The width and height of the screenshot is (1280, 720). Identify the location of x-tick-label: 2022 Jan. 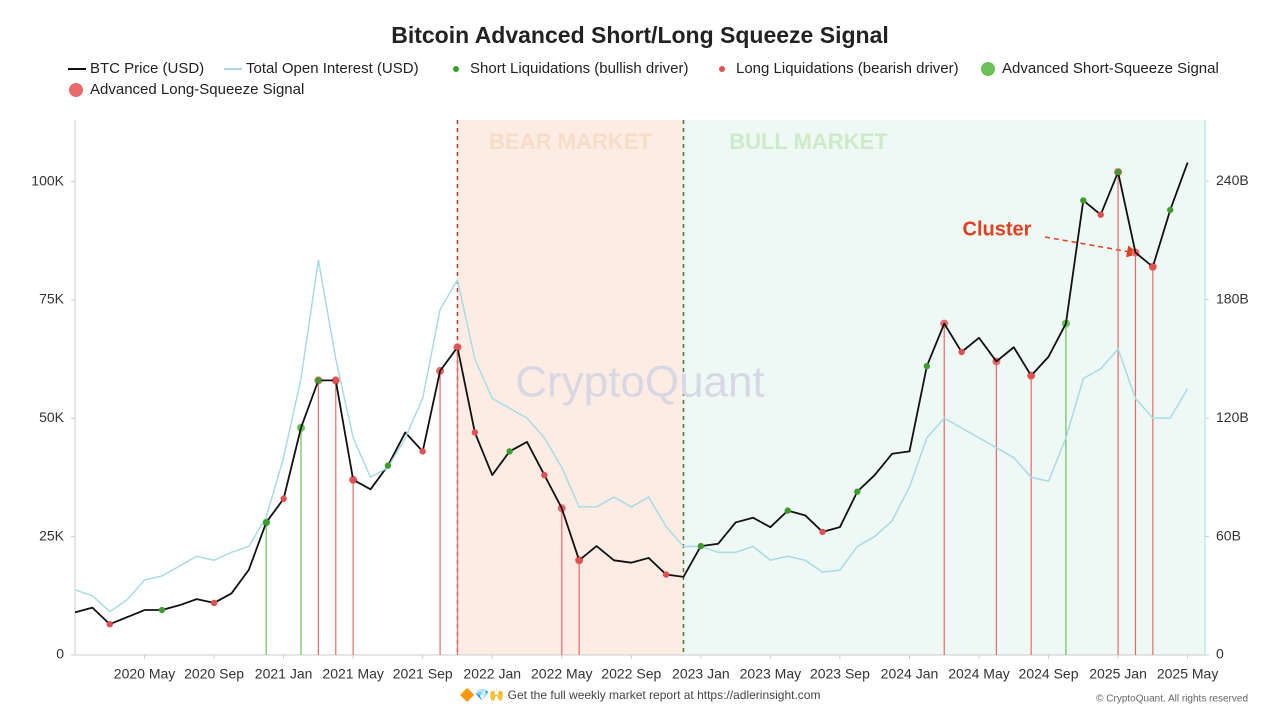
(492, 674).